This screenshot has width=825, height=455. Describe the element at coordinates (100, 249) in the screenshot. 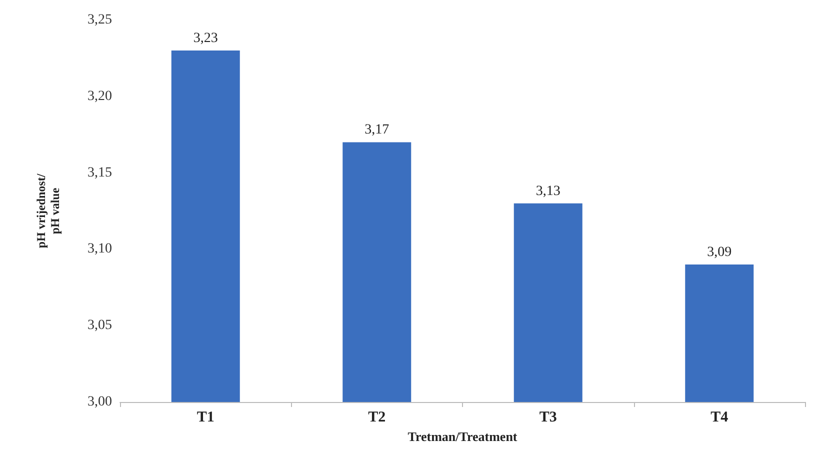

I see `y-tick-label: 3,10` at that location.